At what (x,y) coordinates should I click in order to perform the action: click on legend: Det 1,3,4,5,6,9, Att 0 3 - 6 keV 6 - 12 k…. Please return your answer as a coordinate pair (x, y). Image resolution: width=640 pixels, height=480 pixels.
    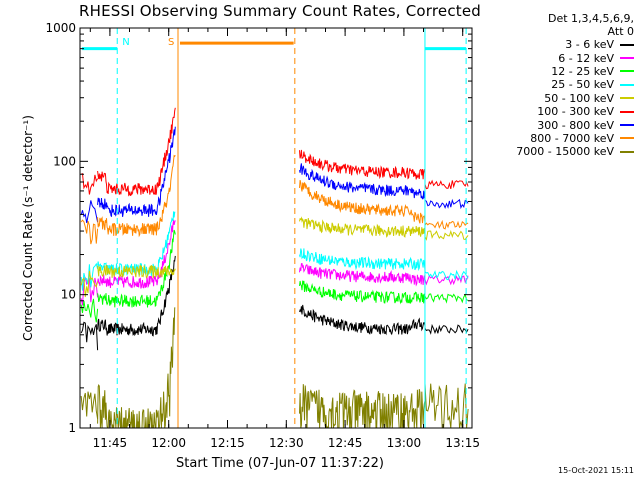
    Looking at the image, I should click on (552, 85).